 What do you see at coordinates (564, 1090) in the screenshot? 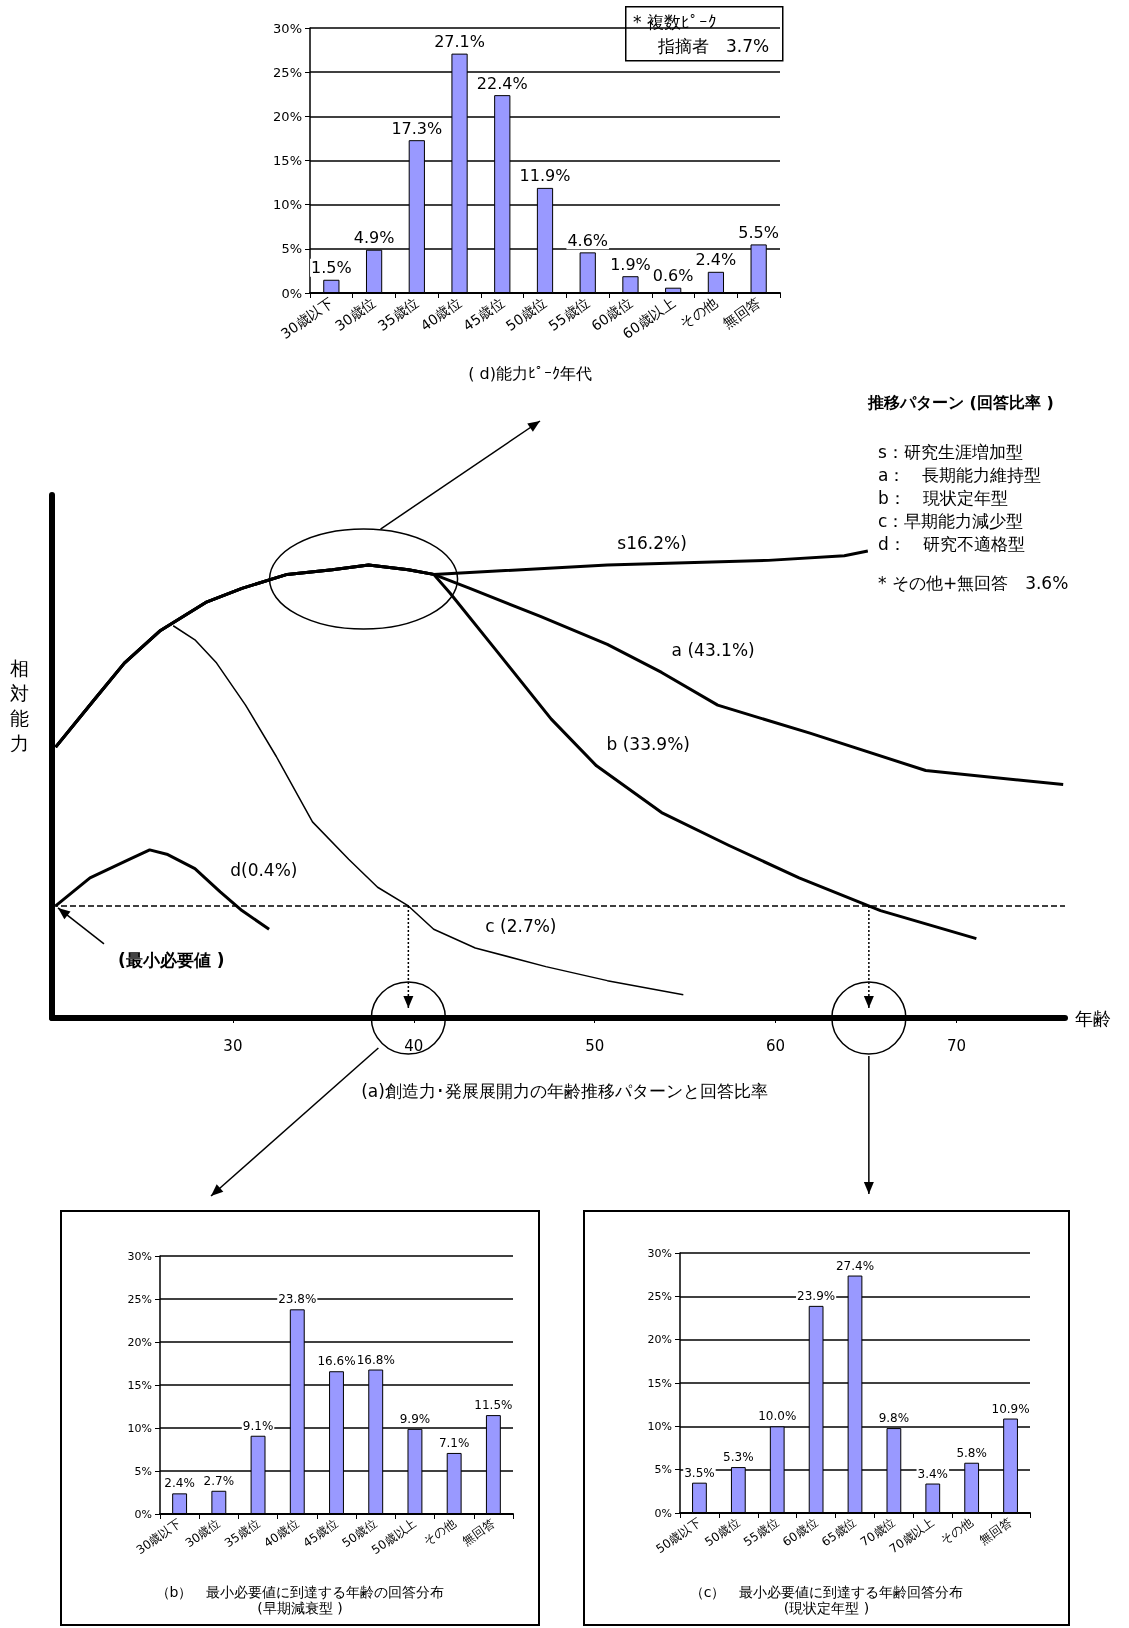
I see `text: (a)創造力･発展展開力の年齢推移パターンと回答比率` at bounding box center [564, 1090].